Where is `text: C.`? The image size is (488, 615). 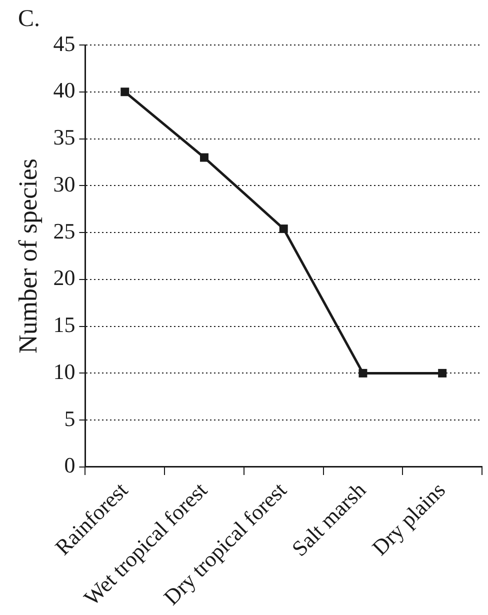
text: C. is located at coordinates (29, 19).